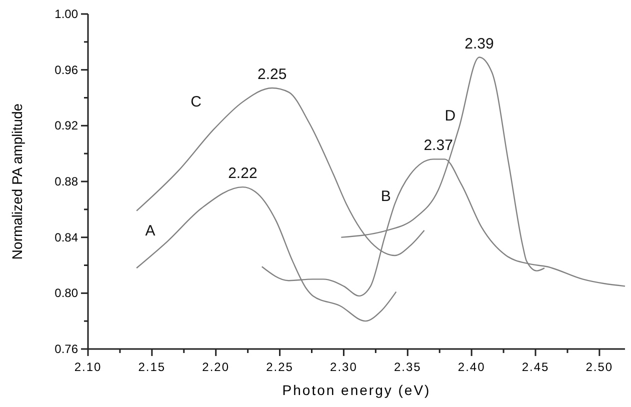 This screenshot has height=407, width=631. Describe the element at coordinates (272, 74) in the screenshot. I see `annotation: 2.25` at that location.